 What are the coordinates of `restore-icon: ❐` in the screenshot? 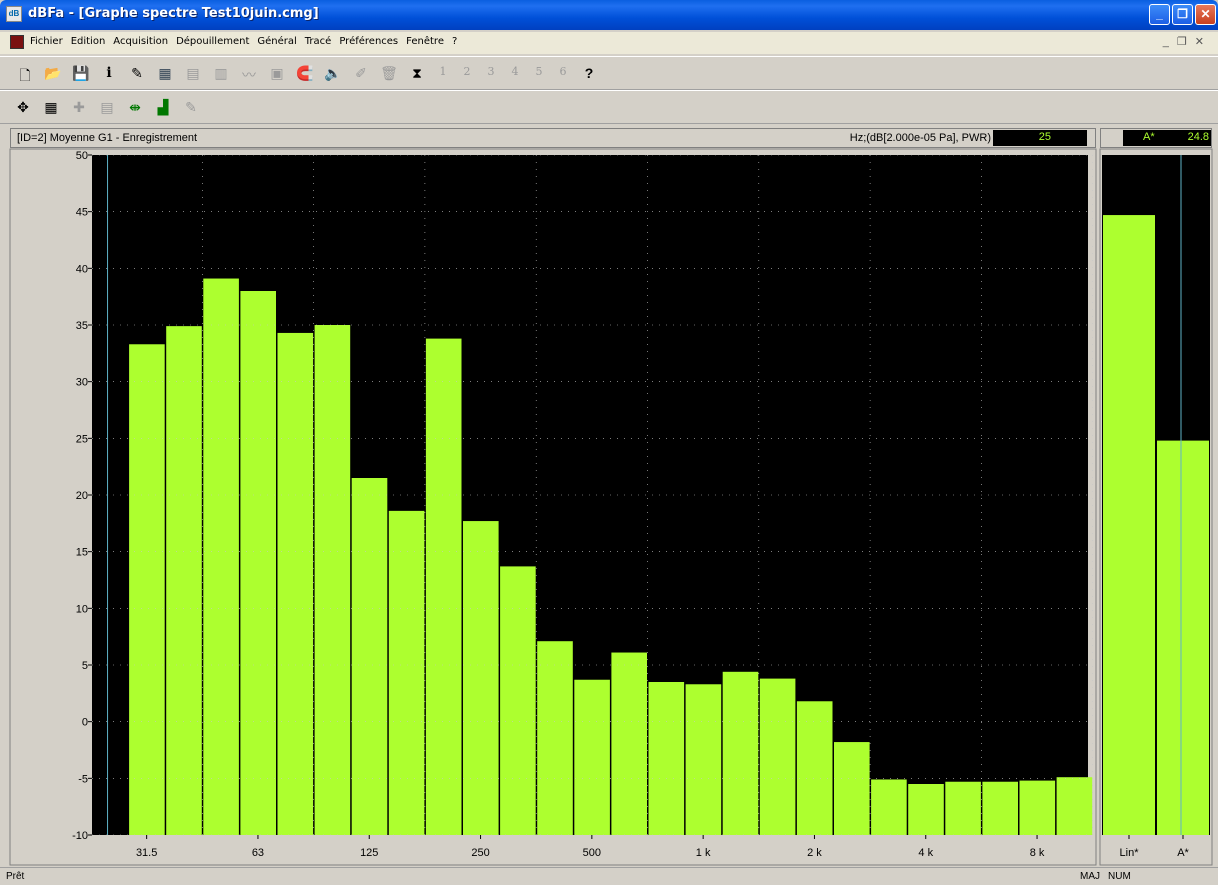 It's located at (1182, 14).